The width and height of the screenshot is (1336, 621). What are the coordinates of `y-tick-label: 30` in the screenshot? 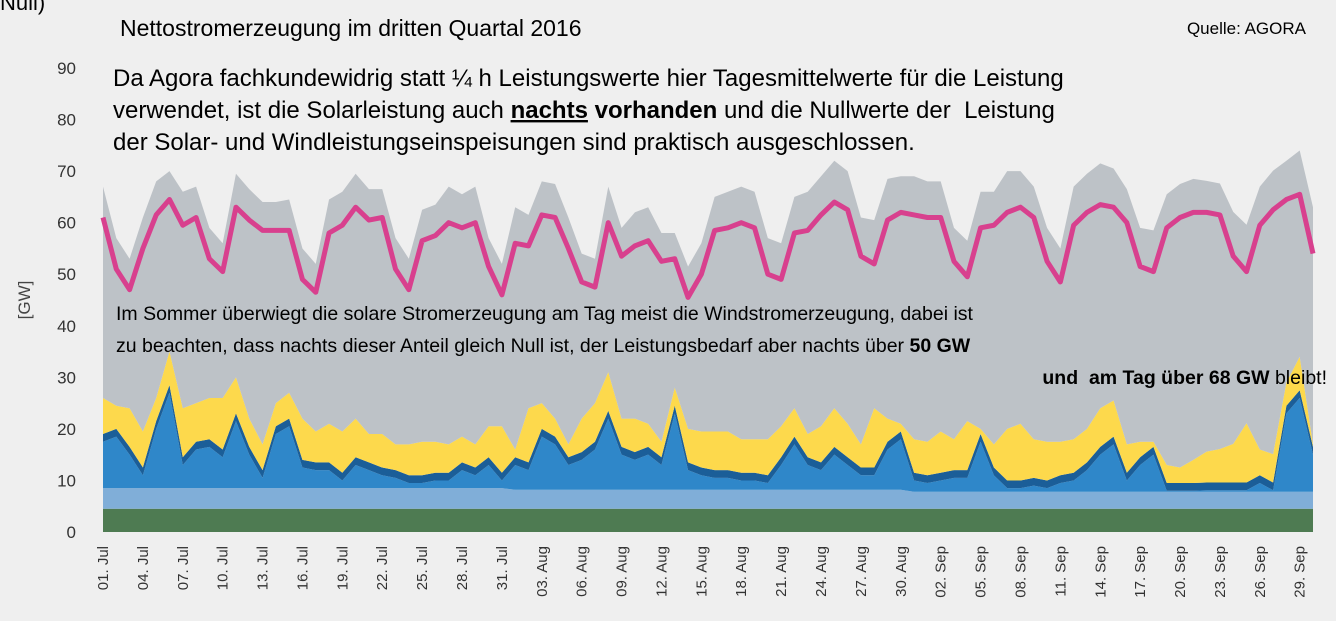 It's located at (66, 377).